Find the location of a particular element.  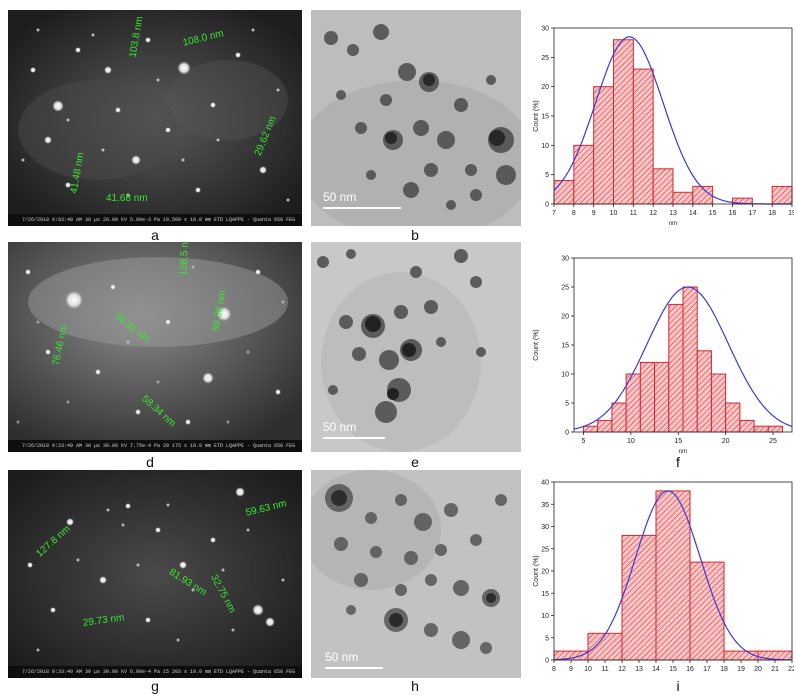

panel-label-d: d is located at coordinates (150, 462).